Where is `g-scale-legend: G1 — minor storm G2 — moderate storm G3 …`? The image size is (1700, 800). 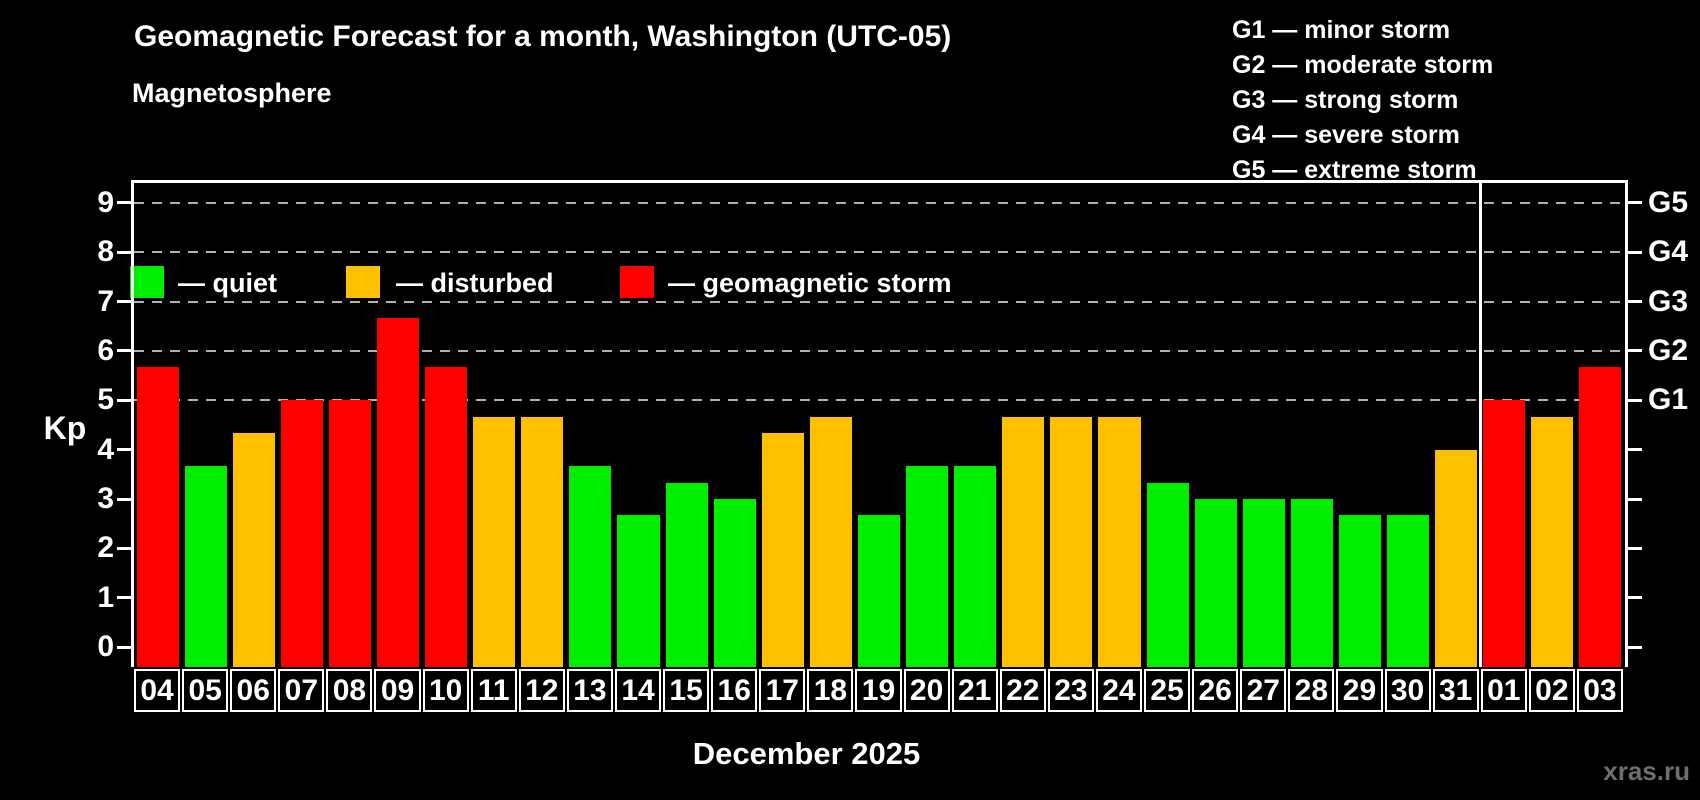 g-scale-legend: G1 — minor storm G2 — moderate storm G3 … is located at coordinates (1362, 100).